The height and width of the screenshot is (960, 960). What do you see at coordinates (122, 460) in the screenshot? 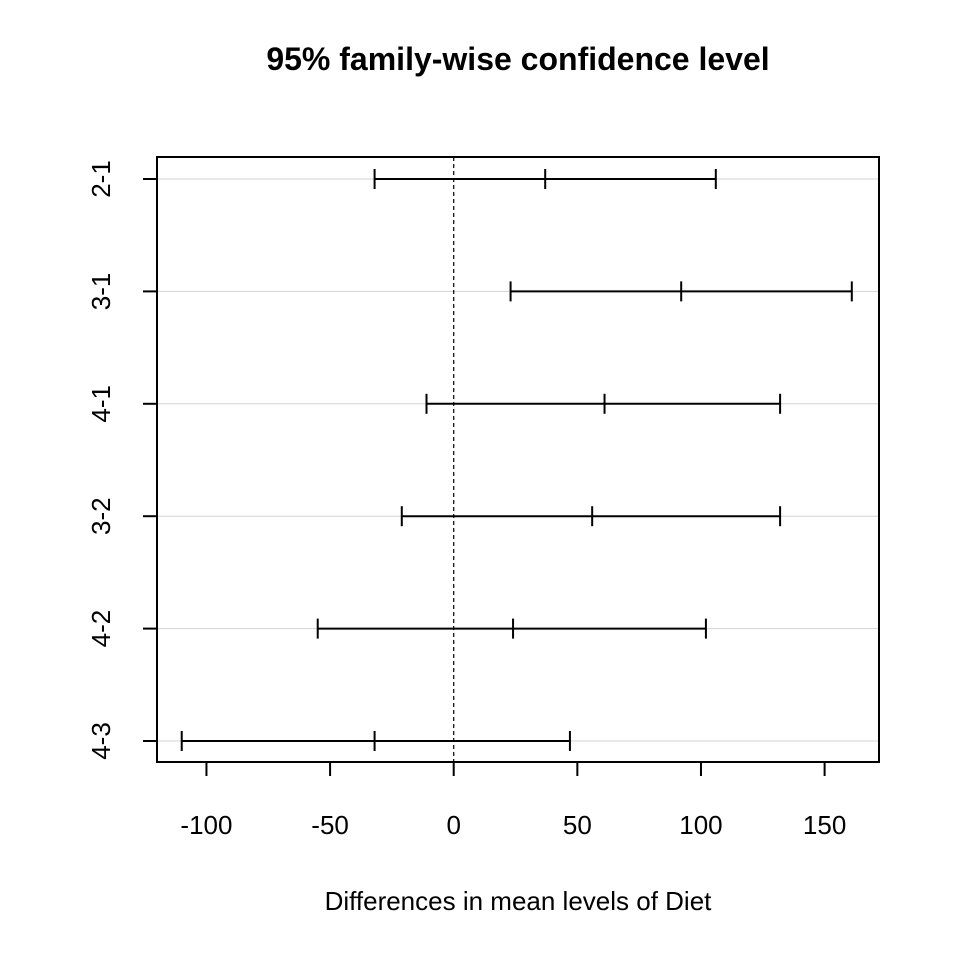
I see `y-axis: 2-1 3-1 4-1 3-2 4-2 4-3` at bounding box center [122, 460].